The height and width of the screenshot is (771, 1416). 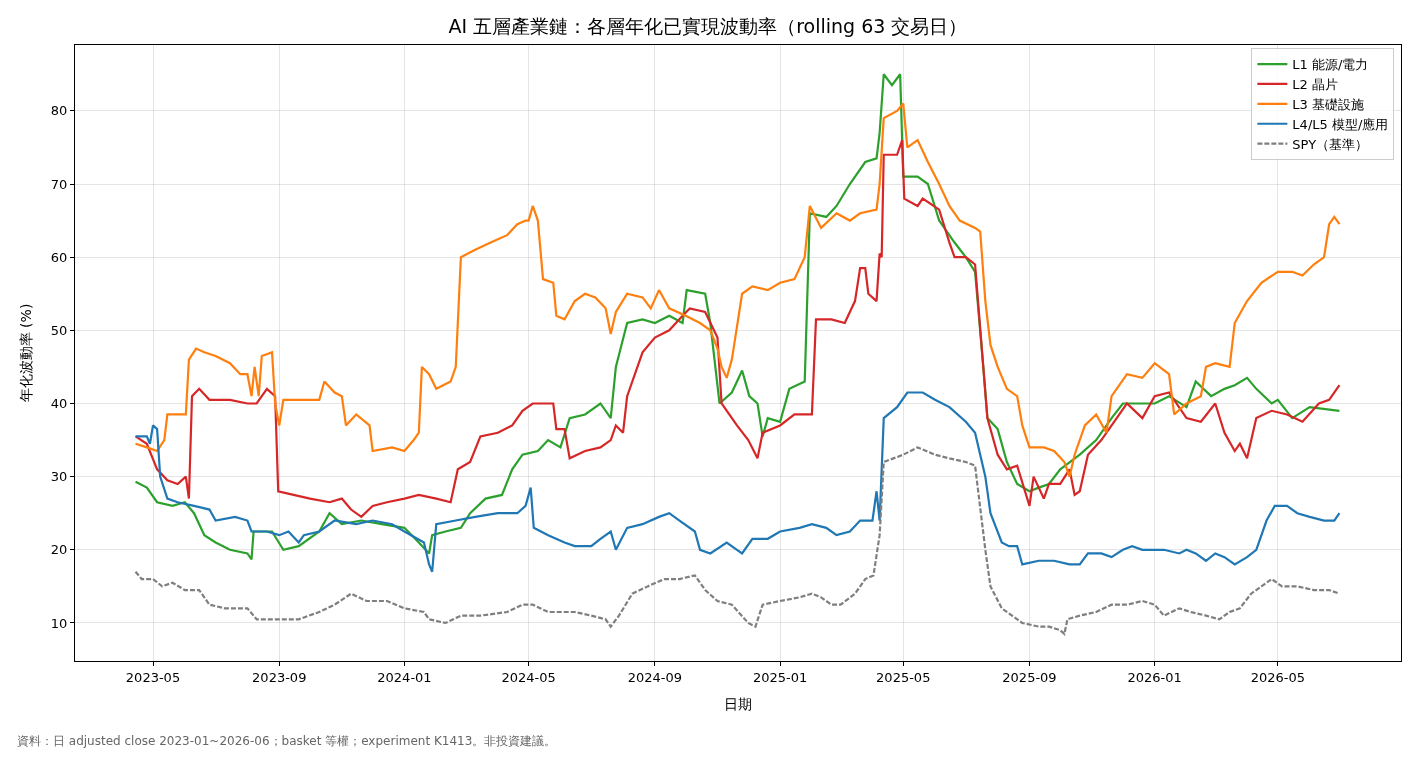 What do you see at coordinates (1340, 124) in the screenshot?
I see `legend-label: L4/L5 模型/應用` at bounding box center [1340, 124].